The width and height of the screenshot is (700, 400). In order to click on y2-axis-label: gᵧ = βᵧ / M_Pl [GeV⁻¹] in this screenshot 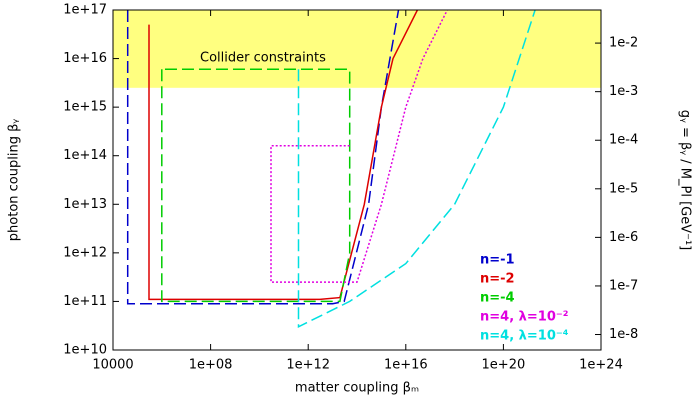, I will do `click(685, 180)`.